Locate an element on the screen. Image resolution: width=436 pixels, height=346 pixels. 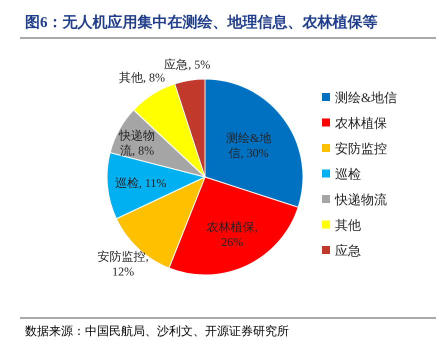
data-label: 快递物流, 8% is located at coordinates (137, 143).